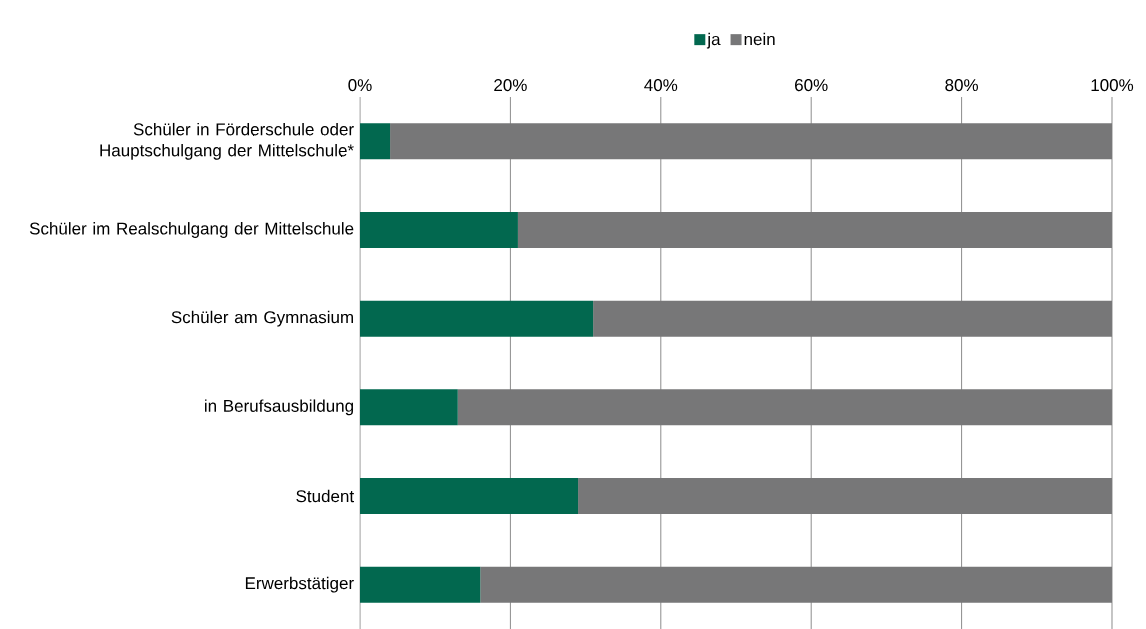  What do you see at coordinates (325, 496) in the screenshot?
I see `y-tick-label: Student` at bounding box center [325, 496].